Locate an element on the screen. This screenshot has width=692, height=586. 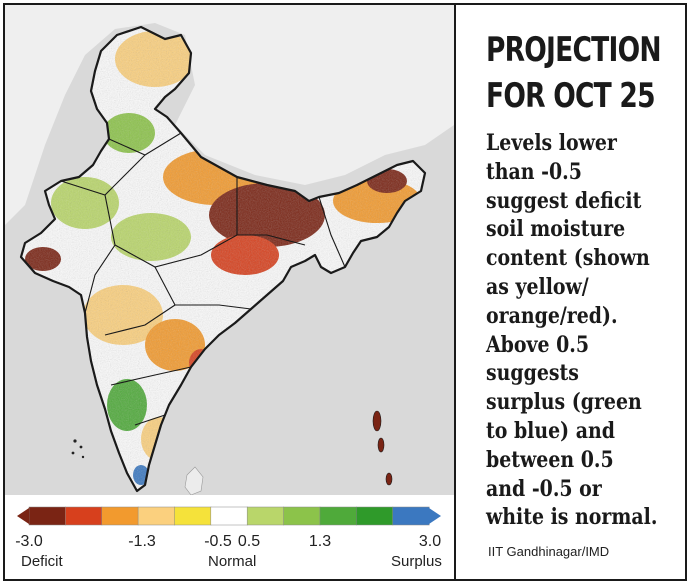
description-line: Above 0.5 is located at coordinates (538, 344).